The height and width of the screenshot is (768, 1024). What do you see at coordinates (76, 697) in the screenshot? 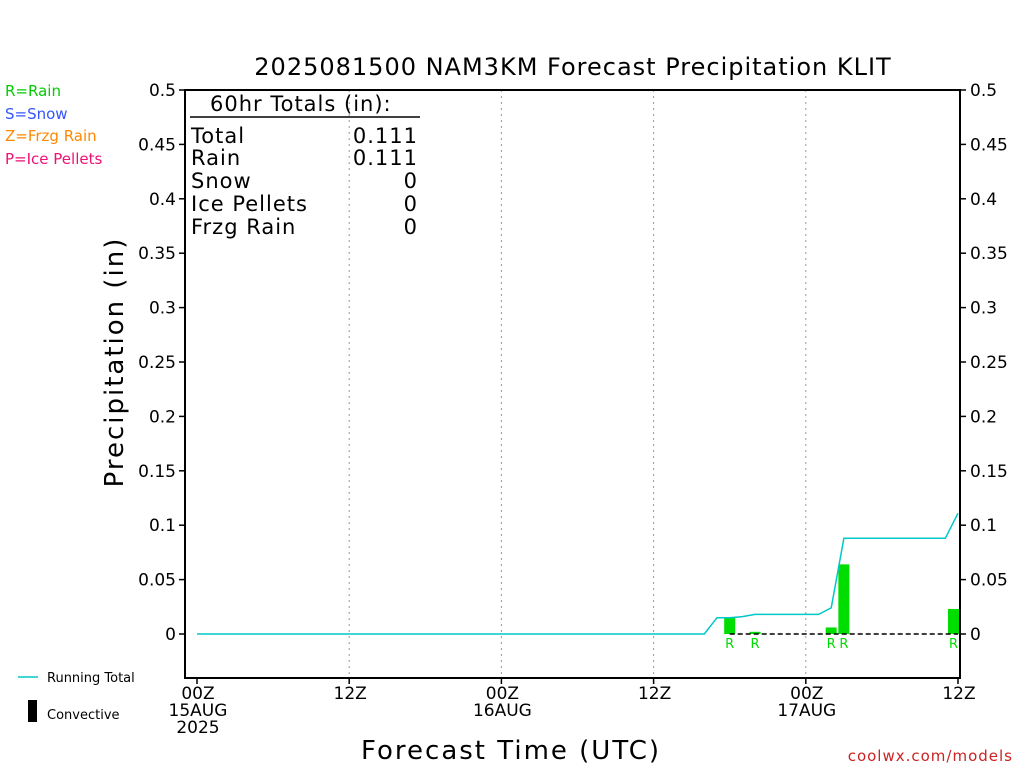
I see `series-legend: Running Total Convective` at bounding box center [76, 697].